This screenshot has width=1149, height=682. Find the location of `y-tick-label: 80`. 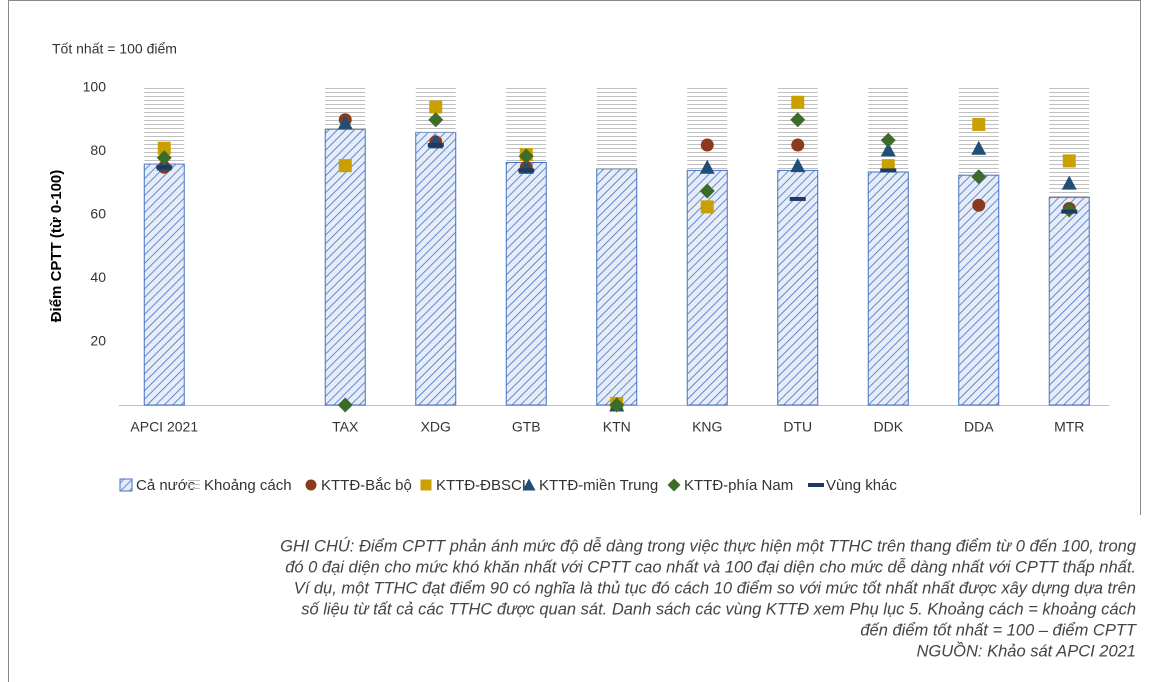

y-tick-label: 80 is located at coordinates (98, 150).